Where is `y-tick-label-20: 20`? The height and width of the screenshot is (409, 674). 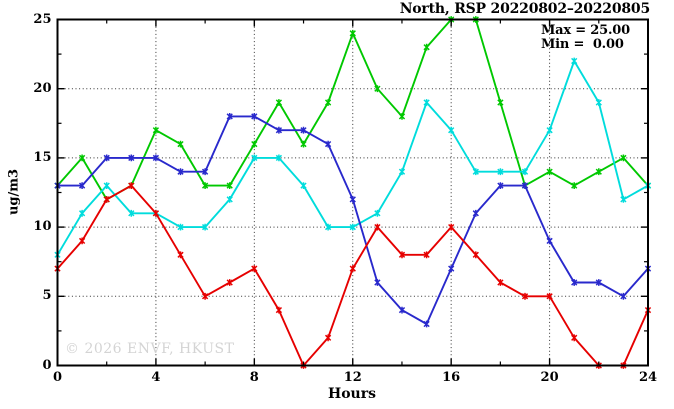
y-tick-label-20: 20 is located at coordinates (42, 88).